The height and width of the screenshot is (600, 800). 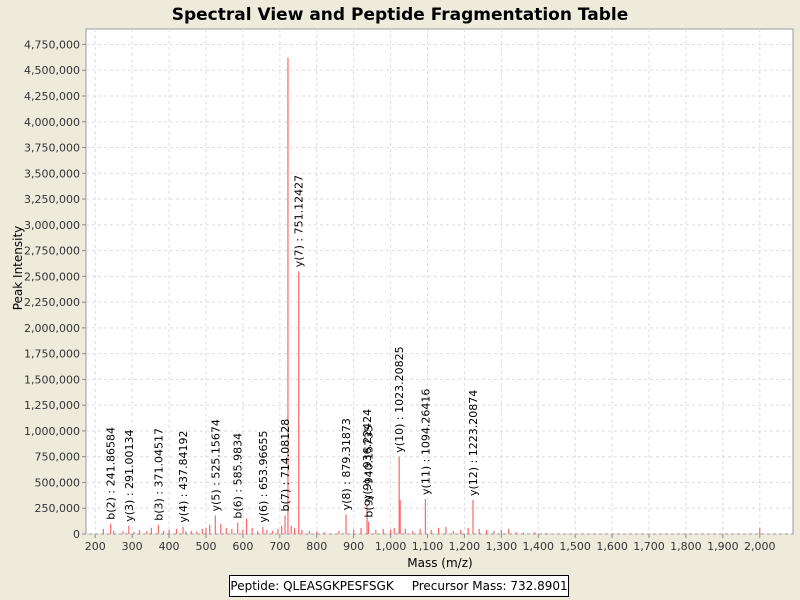 What do you see at coordinates (52, 276) in the screenshot?
I see `y-tick-label: 2,500,000` at bounding box center [52, 276].